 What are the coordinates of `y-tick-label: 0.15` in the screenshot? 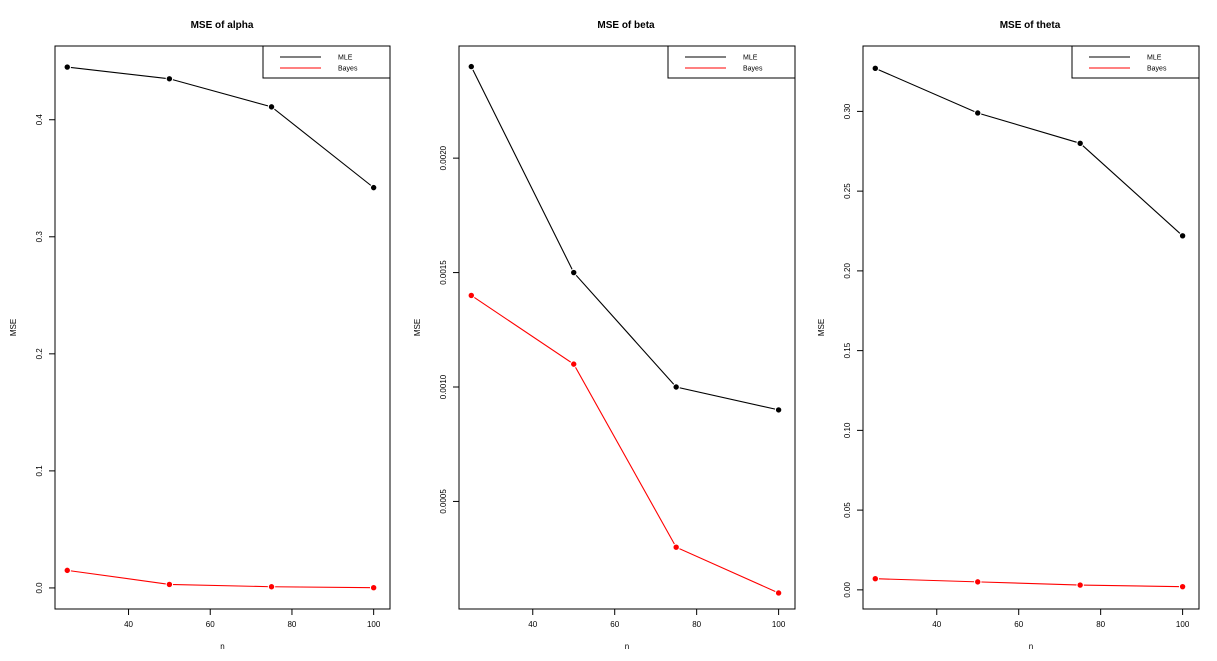 It's located at (847, 350).